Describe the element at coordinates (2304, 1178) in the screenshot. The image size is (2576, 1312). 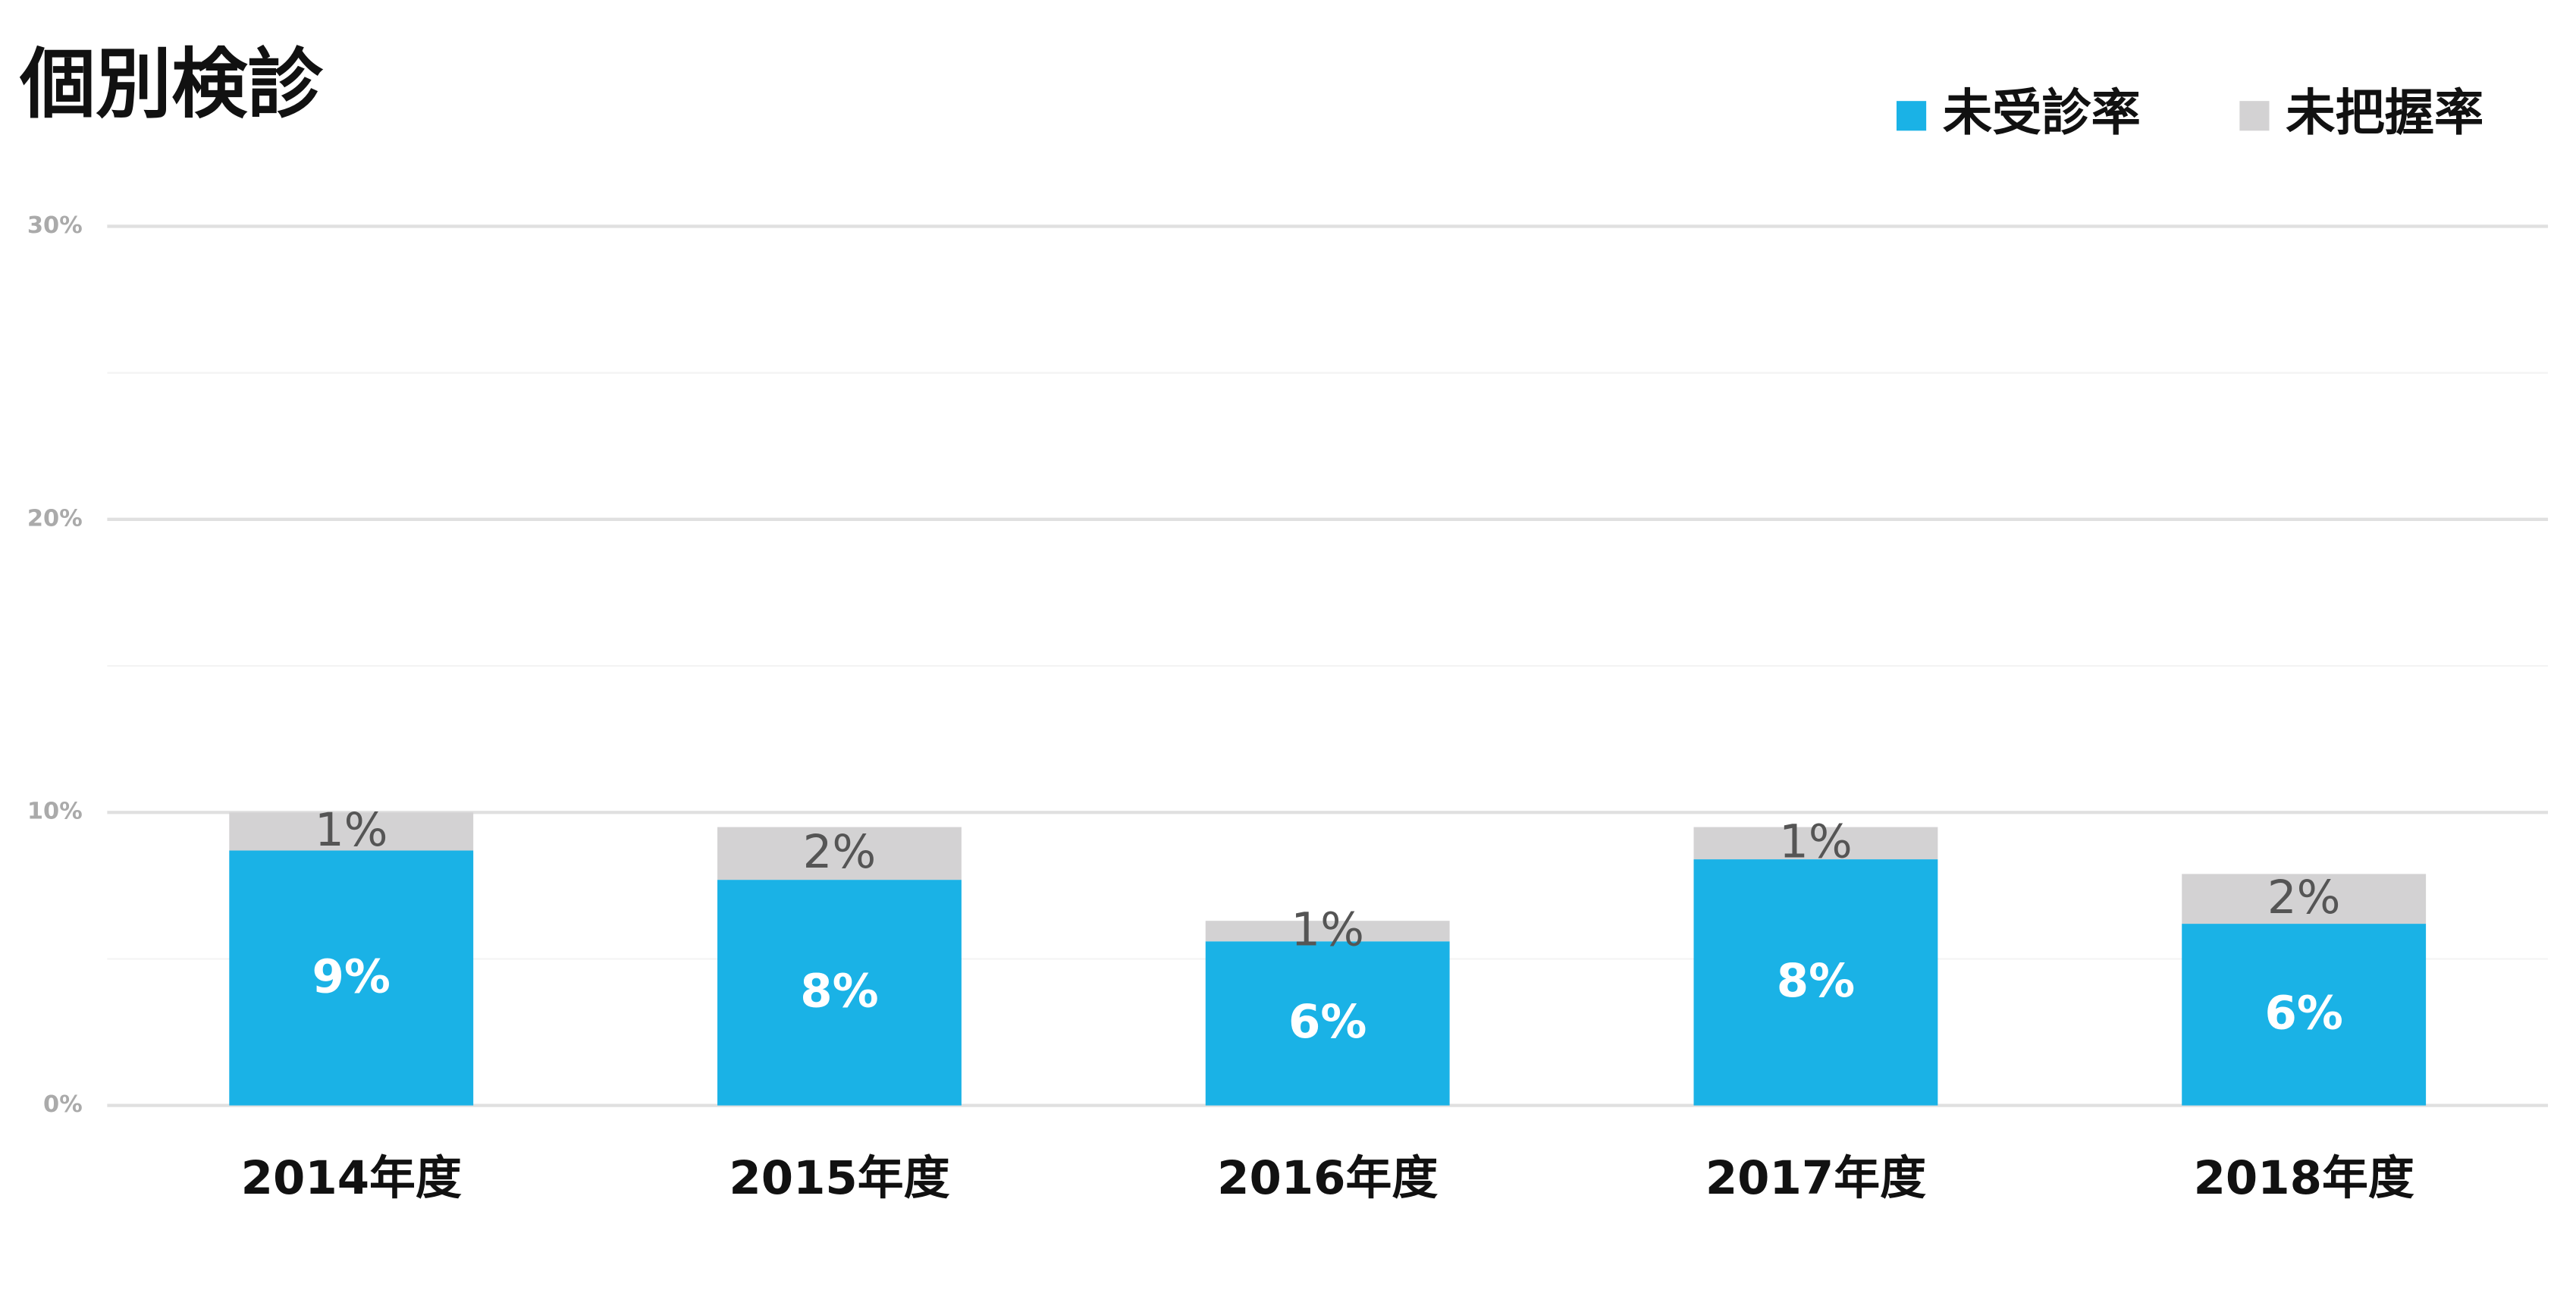
I see `x-tick-label: 2018年度` at that location.